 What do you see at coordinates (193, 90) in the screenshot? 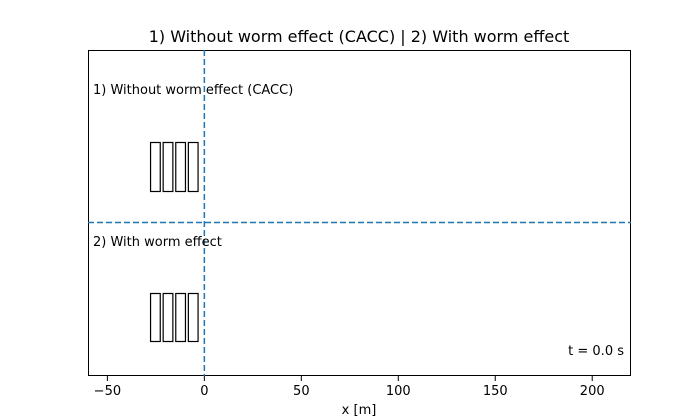
I see `panel-label-without-worm: 1) Without worm effect (CACC)` at bounding box center [193, 90].